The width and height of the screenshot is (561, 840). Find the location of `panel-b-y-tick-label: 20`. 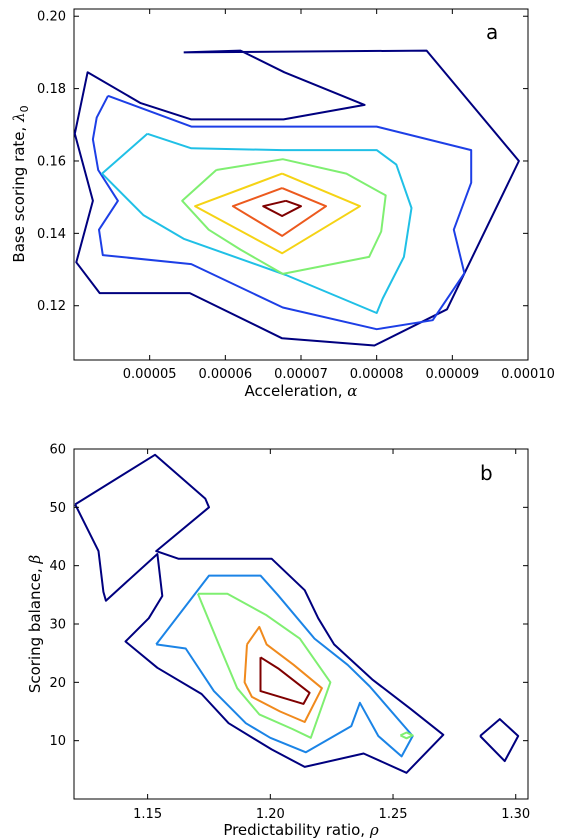

panel-b-y-tick-label: 20 is located at coordinates (57, 683).